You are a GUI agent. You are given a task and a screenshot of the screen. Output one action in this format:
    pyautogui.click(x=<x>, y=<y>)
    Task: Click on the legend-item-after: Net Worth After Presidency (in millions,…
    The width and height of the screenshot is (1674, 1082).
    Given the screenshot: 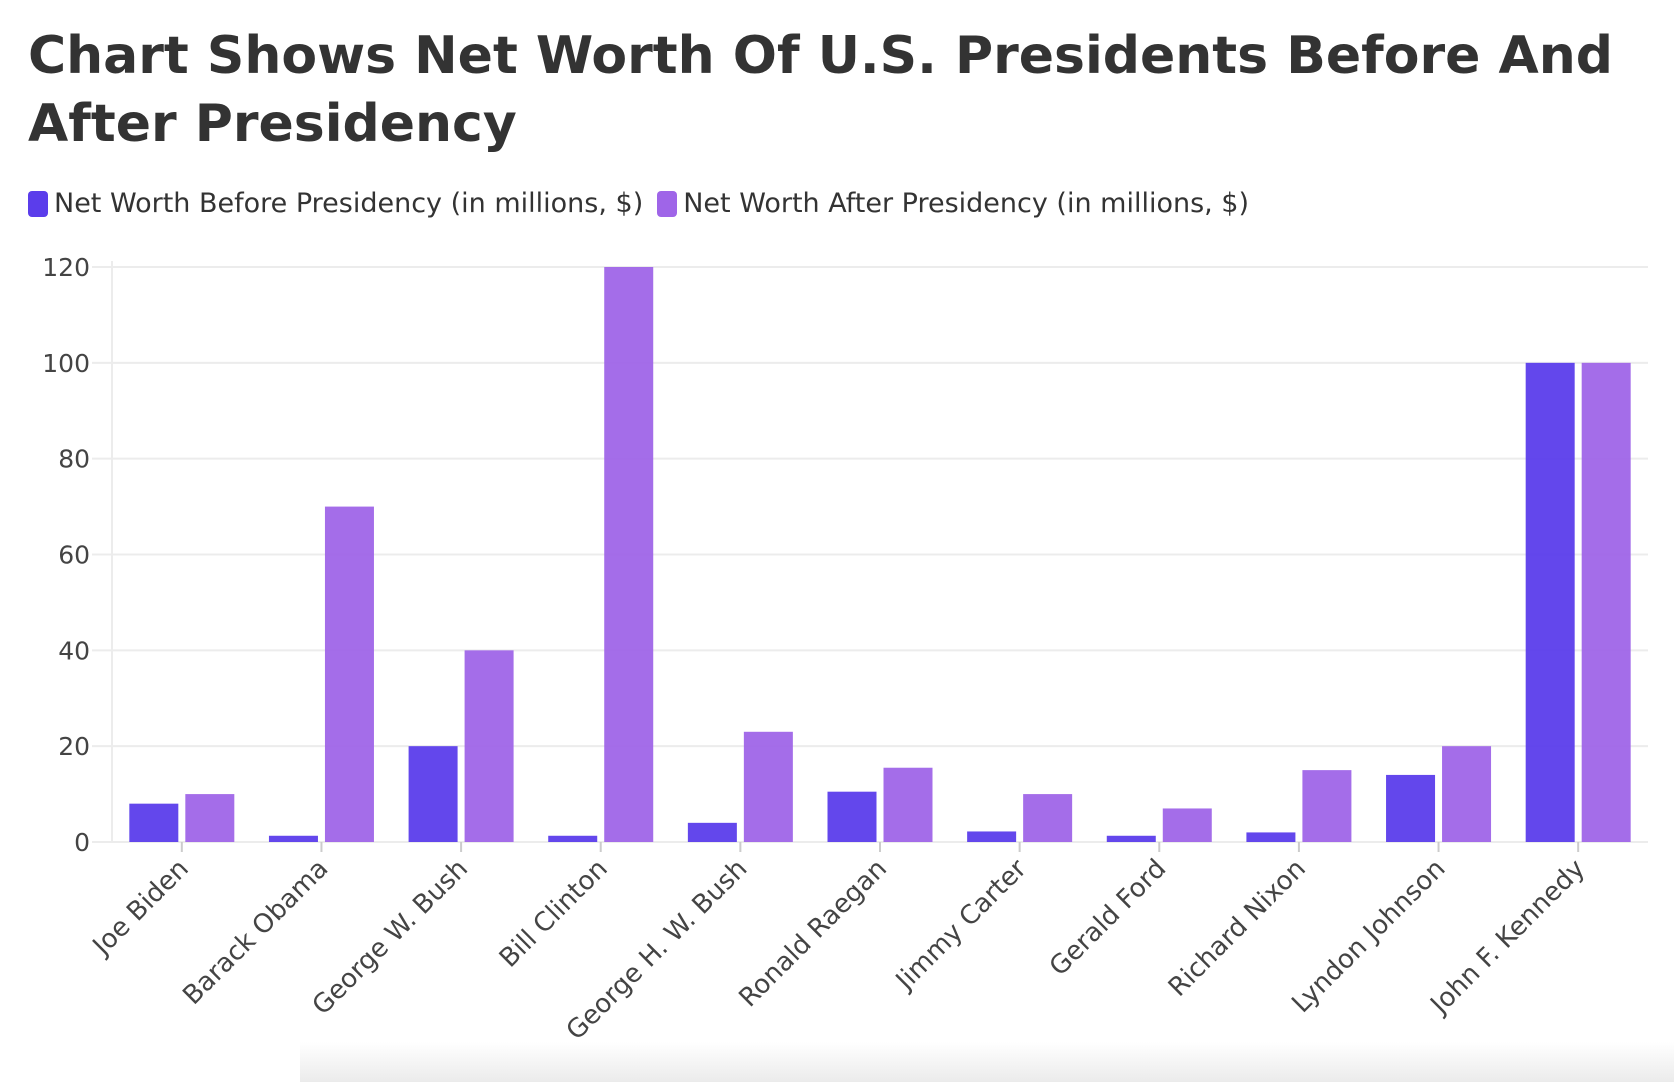 What is the action you would take?
    pyautogui.click(x=953, y=203)
    